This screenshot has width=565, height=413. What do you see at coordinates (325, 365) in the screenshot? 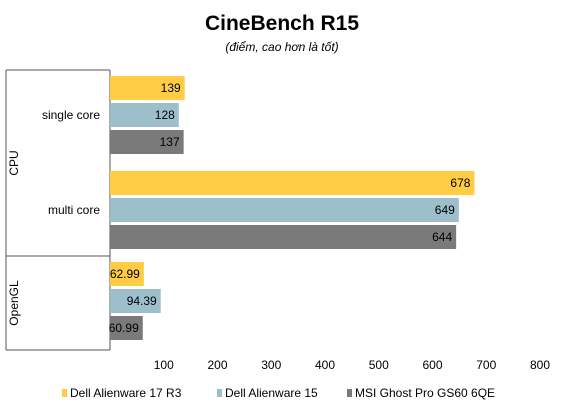
I see `x-tick-label: 400` at bounding box center [325, 365].